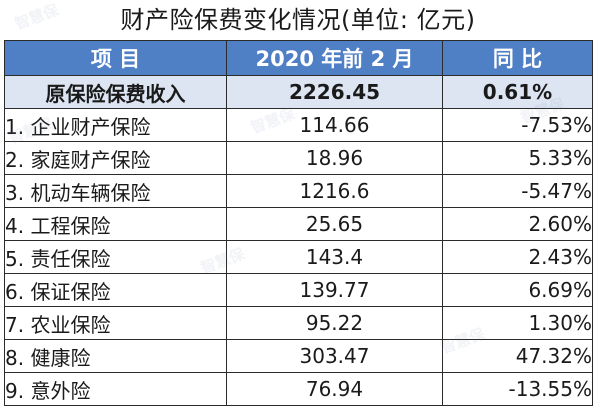 This screenshot has height=414, width=596. I want to click on table-row: 7. 农业保险 95.22 1.30%, so click(298, 323).